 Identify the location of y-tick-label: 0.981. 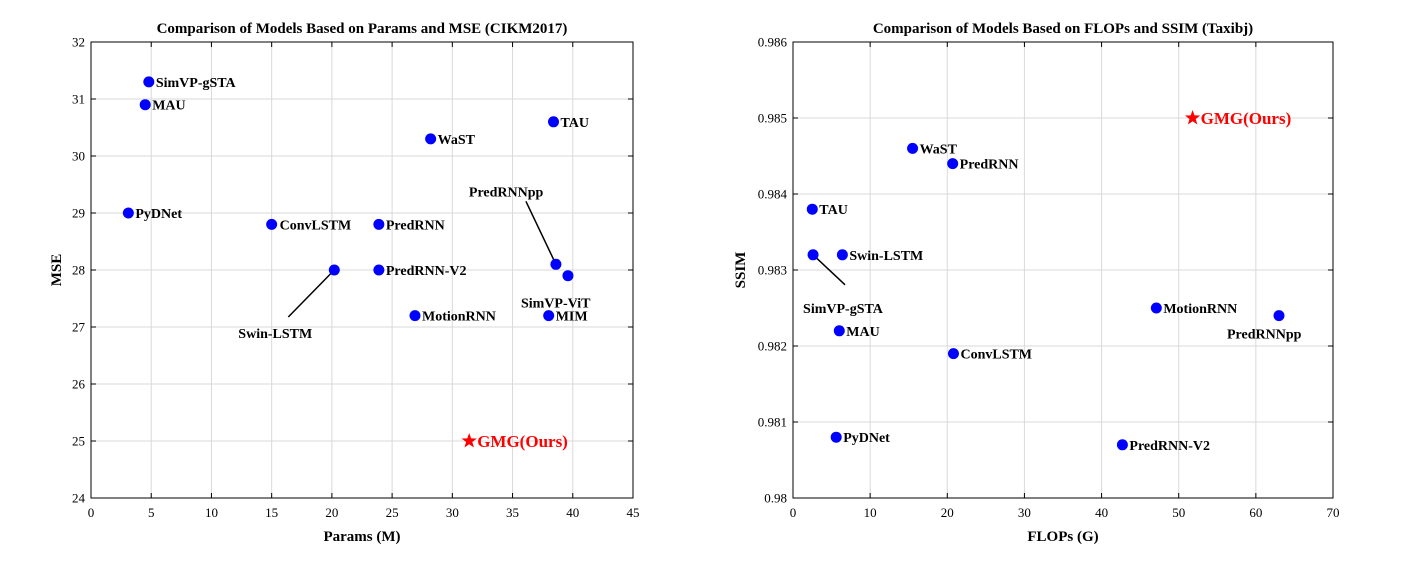
(772, 422).